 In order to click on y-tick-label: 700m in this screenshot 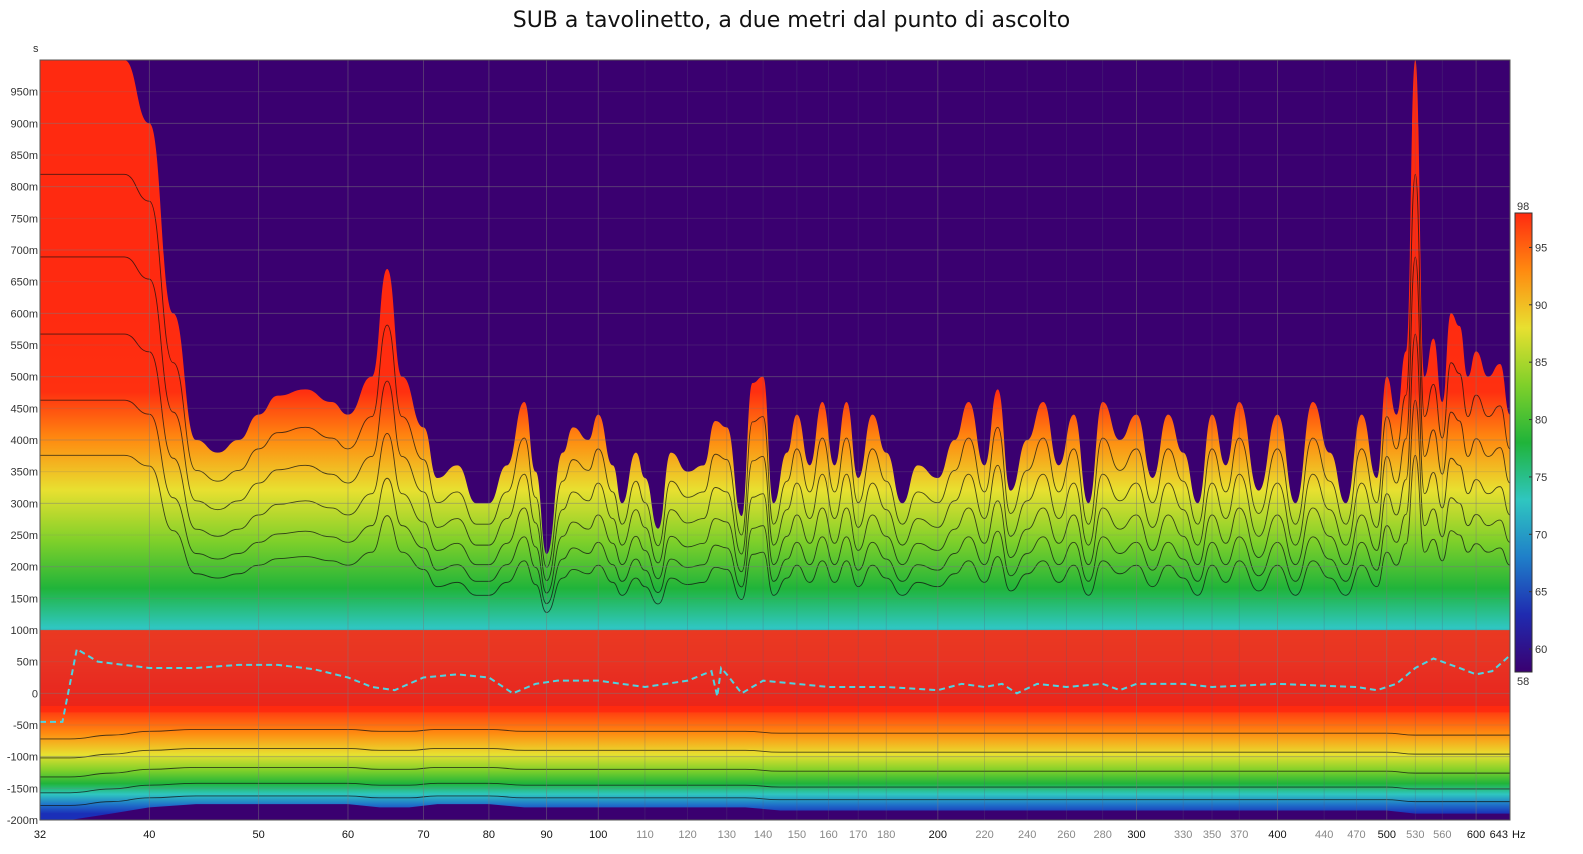, I will do `click(24, 251)`.